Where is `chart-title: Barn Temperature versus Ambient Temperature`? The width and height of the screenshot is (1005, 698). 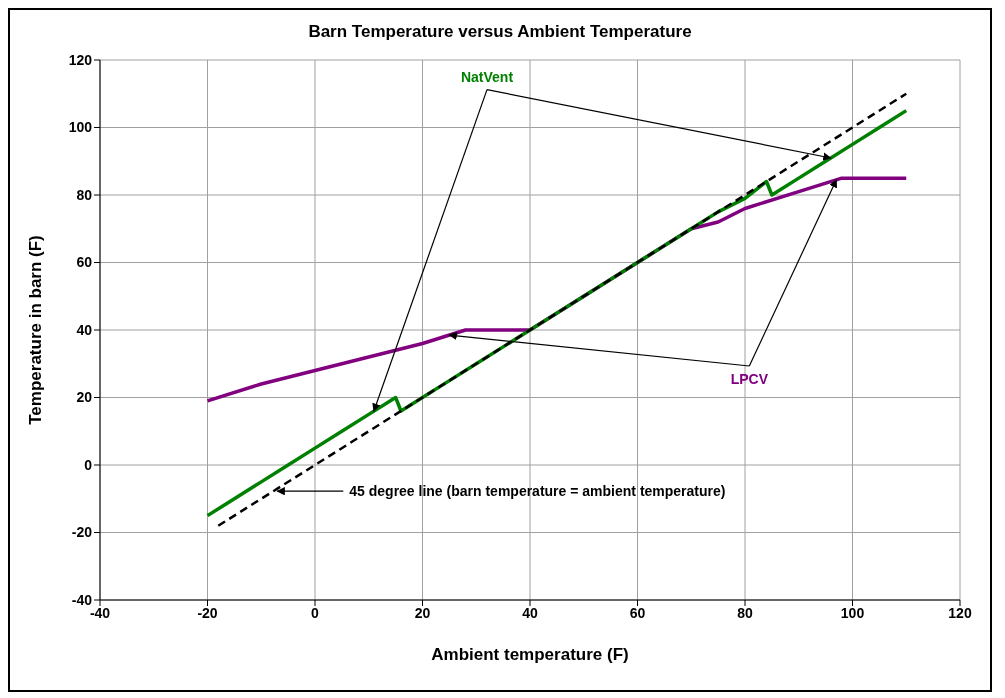 chart-title: Barn Temperature versus Ambient Temperature is located at coordinates (500, 32).